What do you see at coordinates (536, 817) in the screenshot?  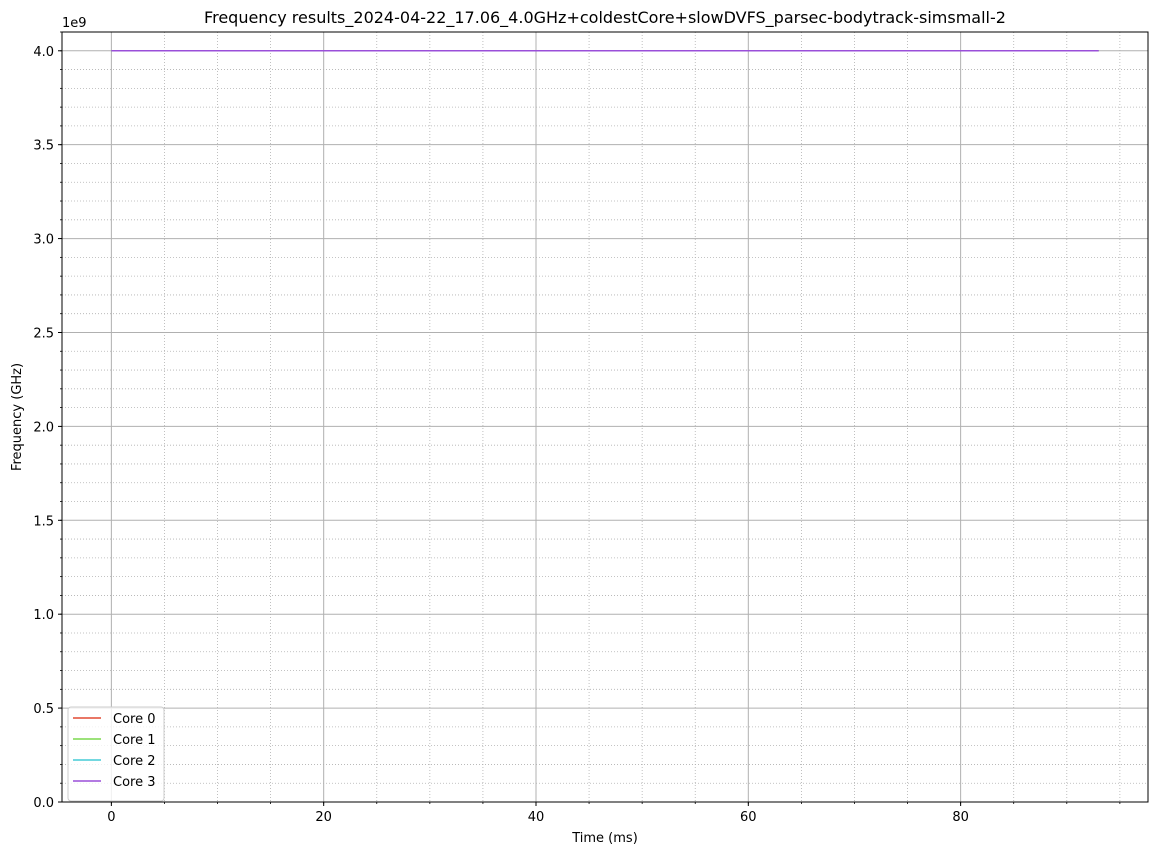 I see `x-tick-label: 40` at bounding box center [536, 817].